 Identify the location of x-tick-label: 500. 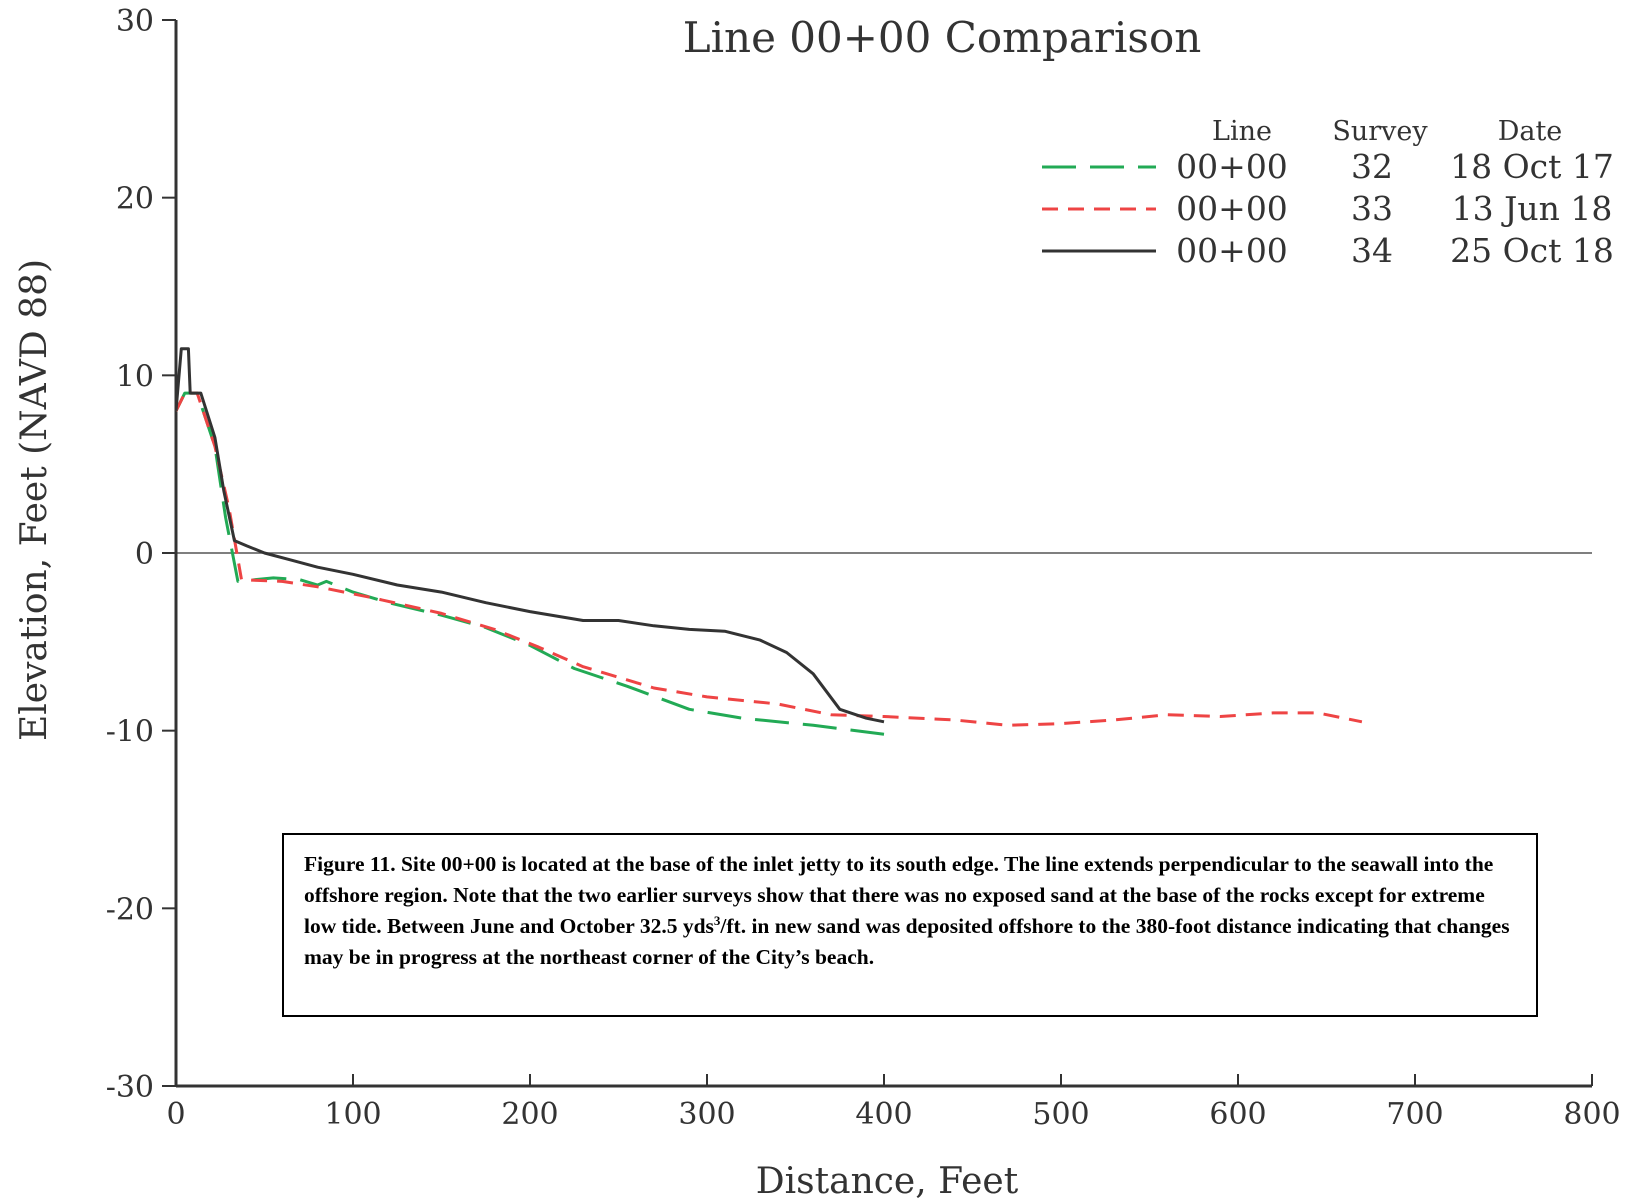
(1060, 1114).